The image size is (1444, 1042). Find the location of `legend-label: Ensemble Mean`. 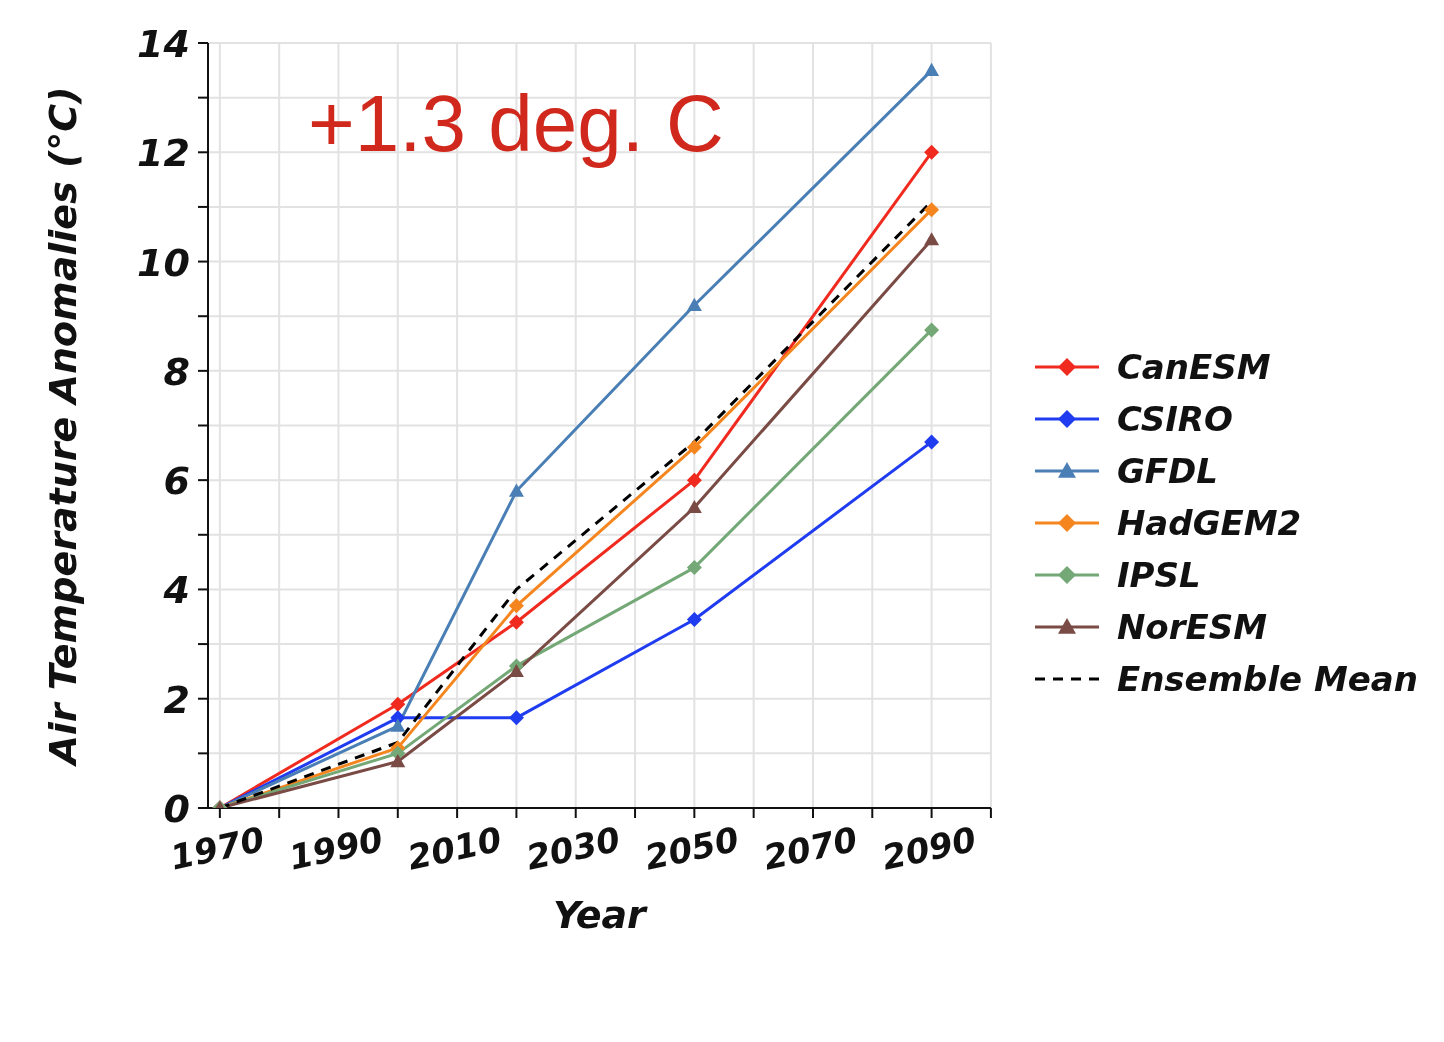

legend-label: Ensemble Mean is located at coordinates (1267, 679).